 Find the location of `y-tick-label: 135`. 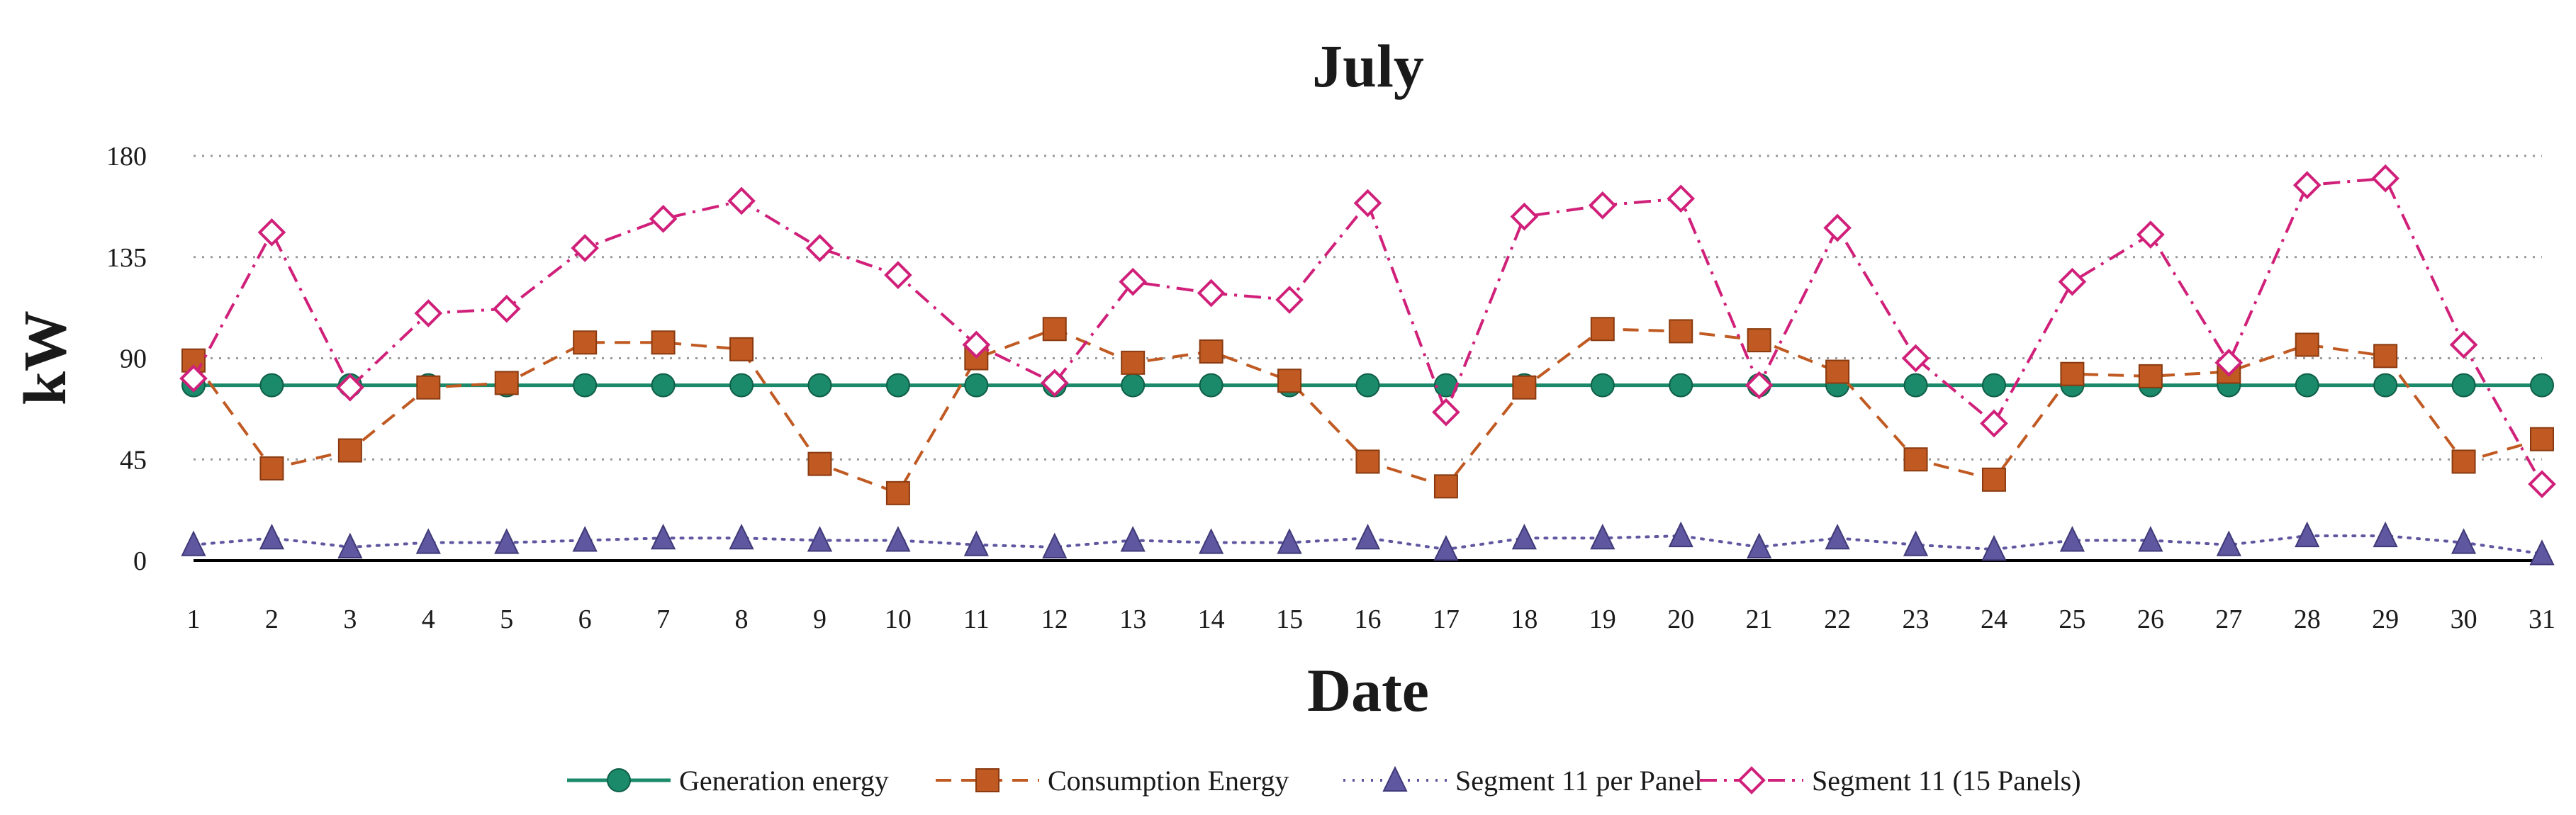

y-tick-label: 135 is located at coordinates (127, 258).